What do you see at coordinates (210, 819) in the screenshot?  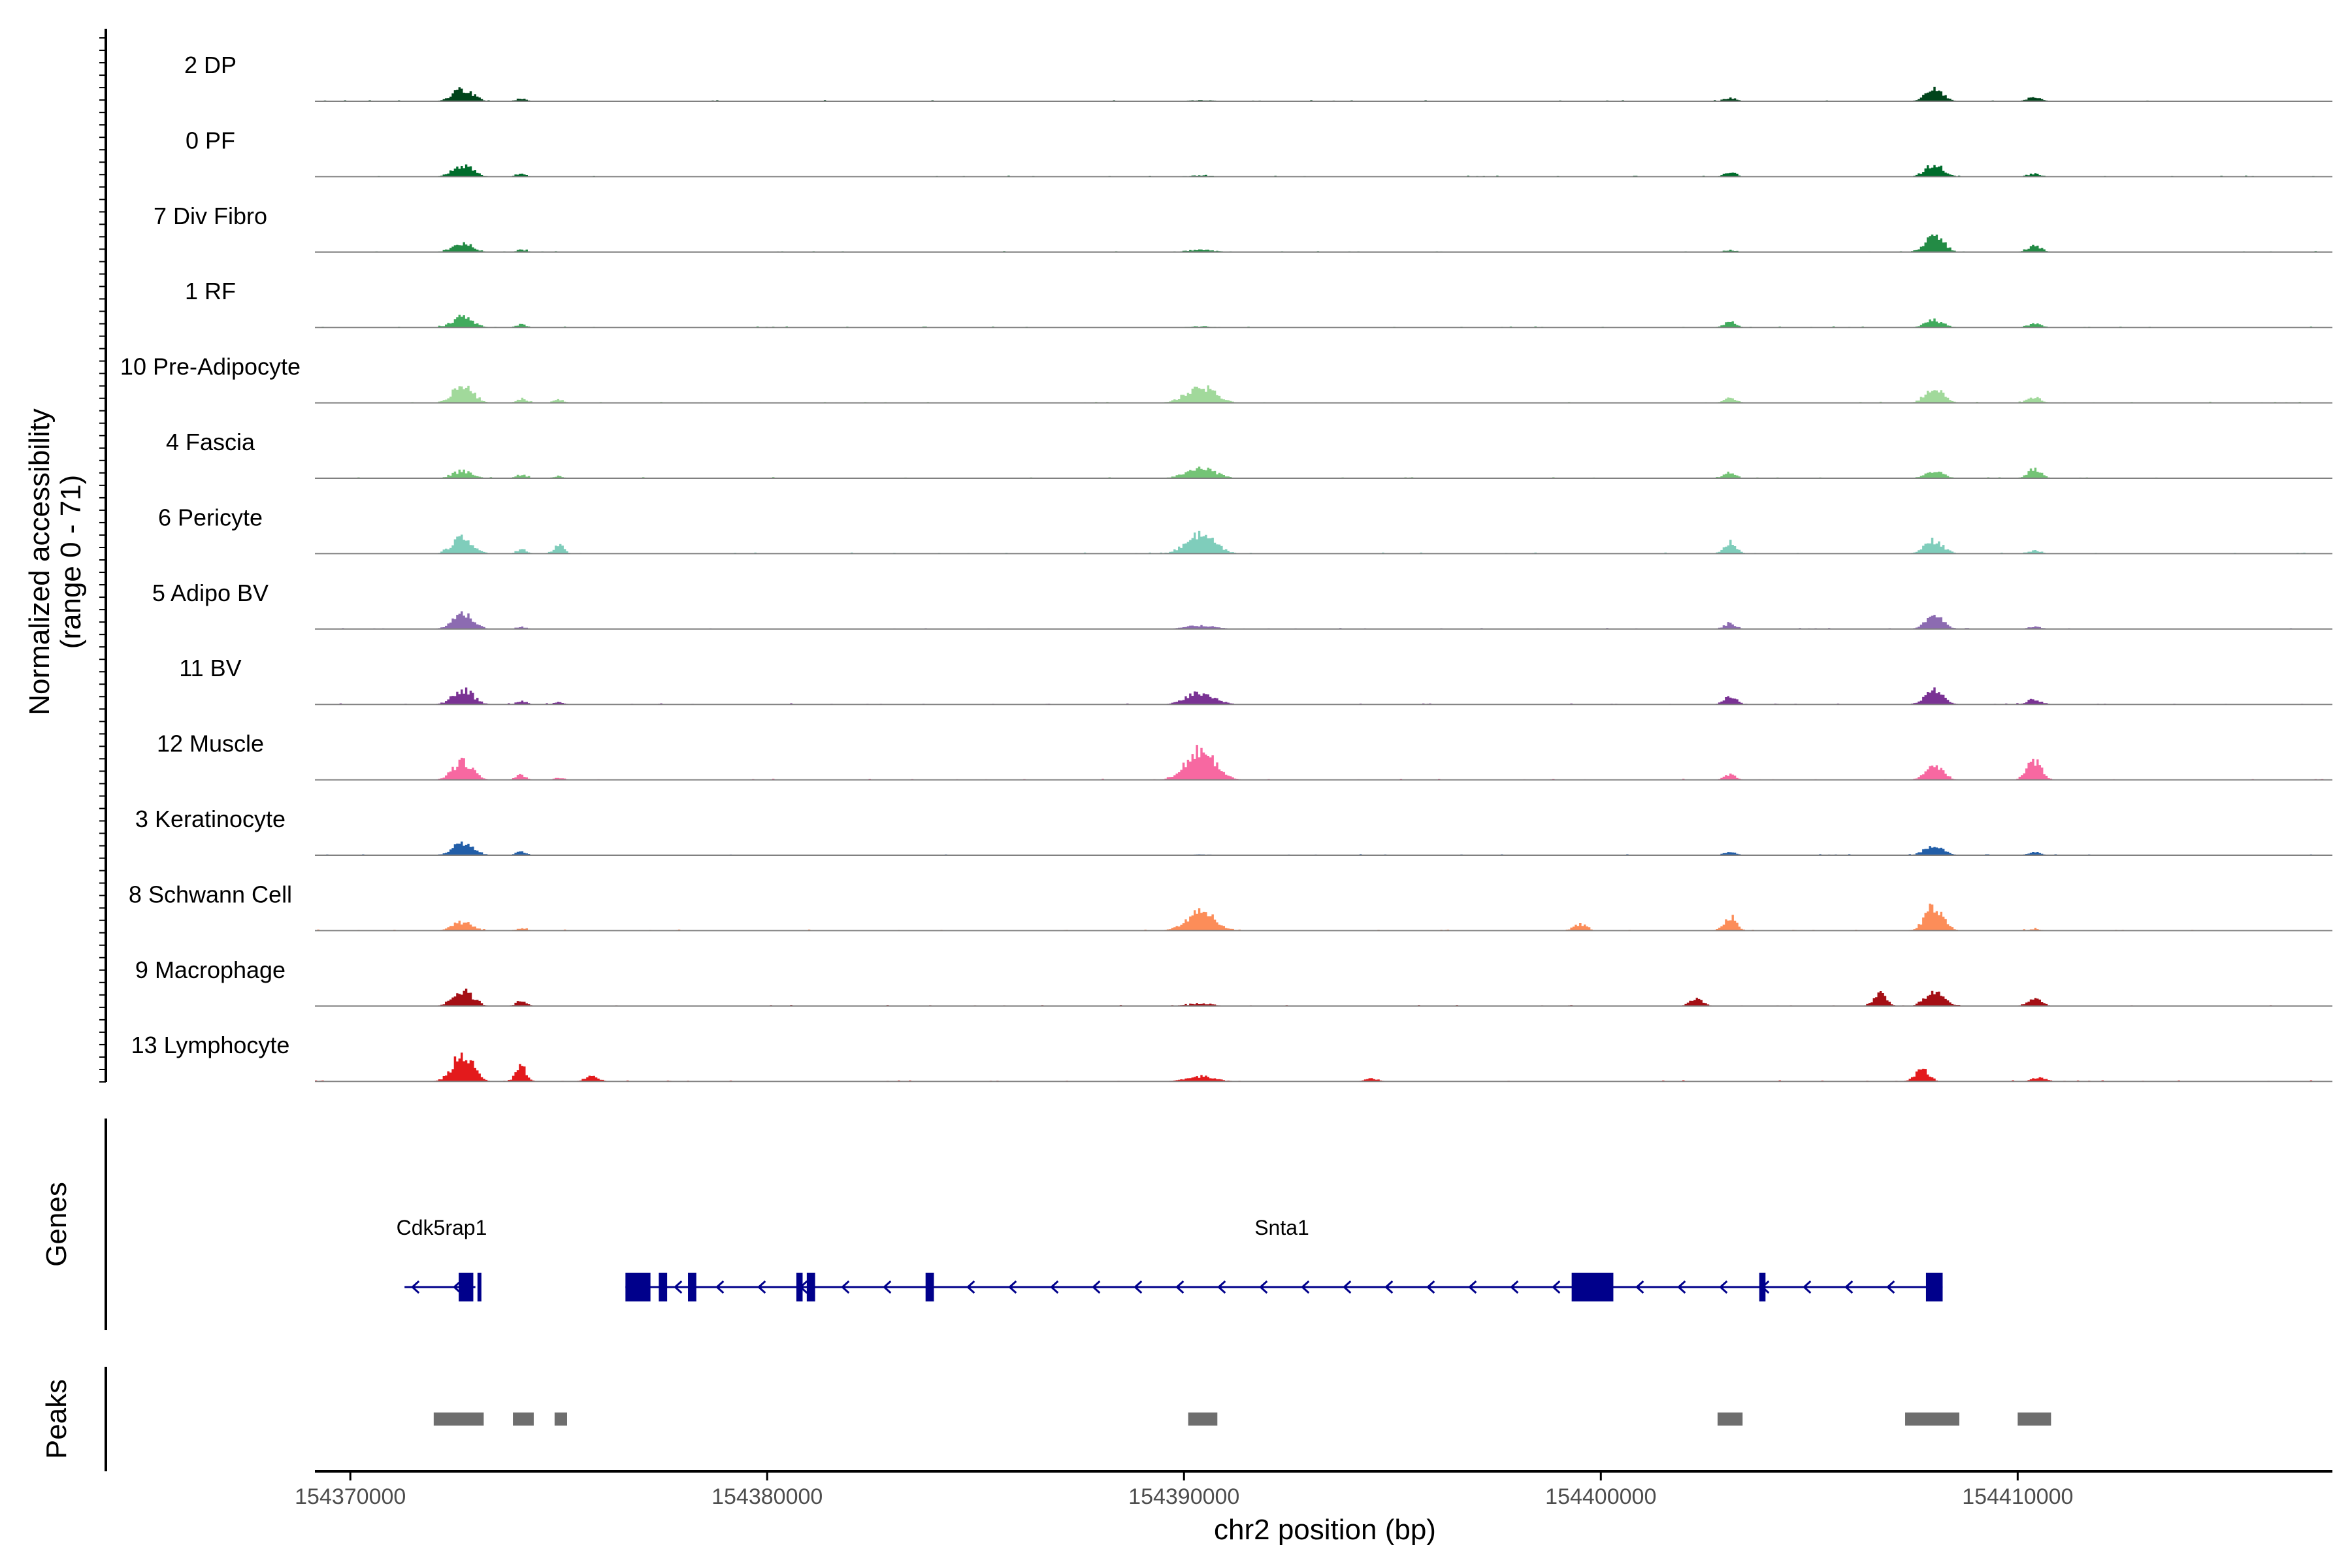 I see `track-label: 3 Keratinocyte` at bounding box center [210, 819].